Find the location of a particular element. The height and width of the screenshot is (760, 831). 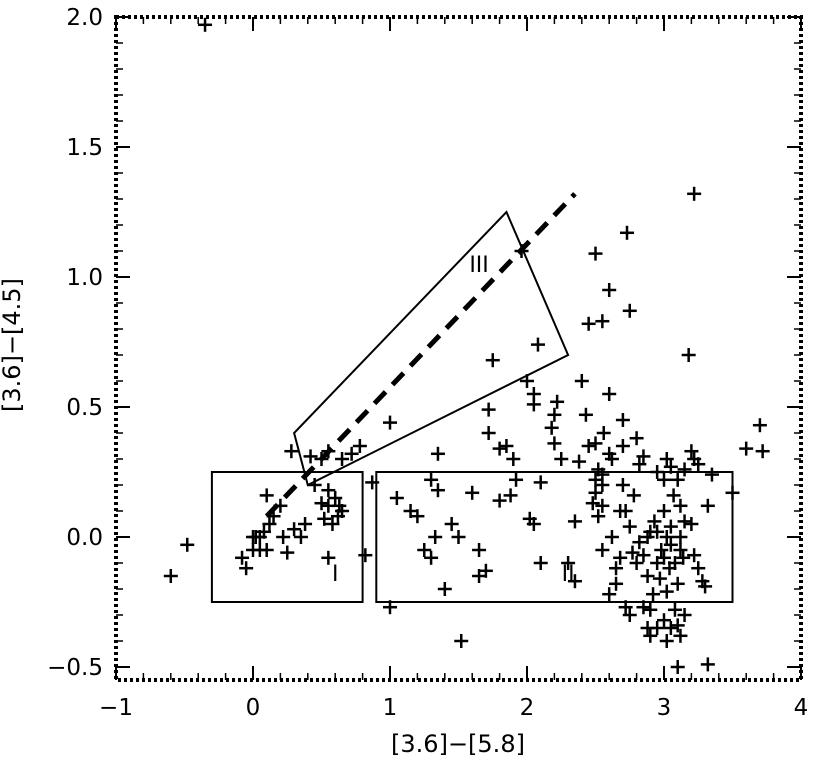

x-tick-label: 2 is located at coordinates (527, 708).